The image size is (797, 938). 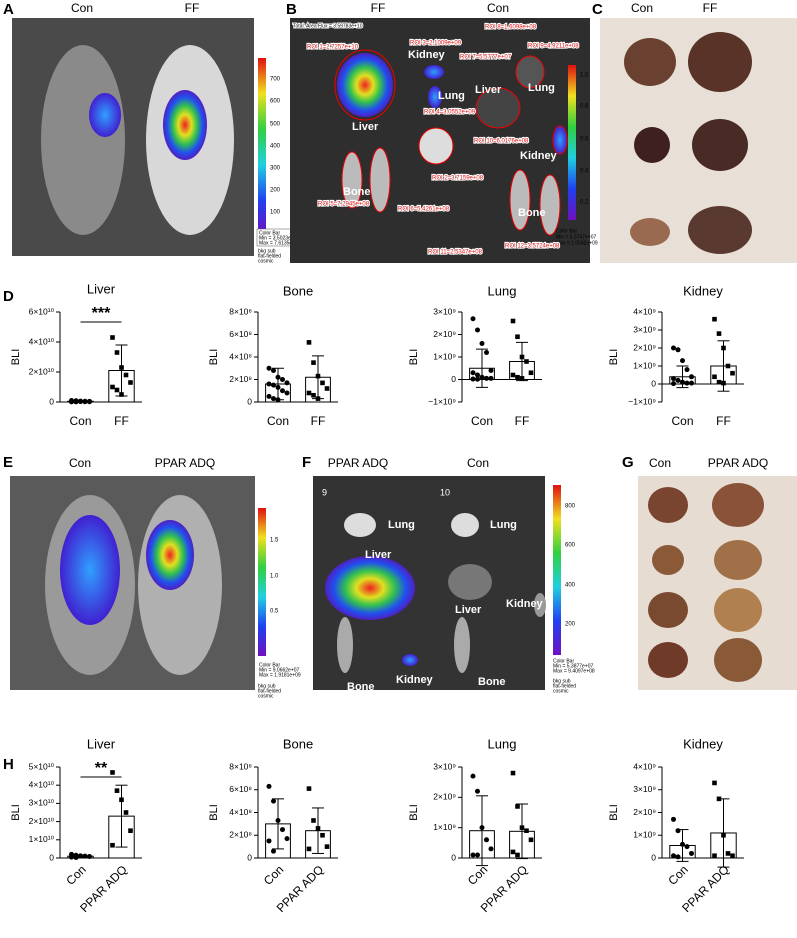 What do you see at coordinates (8, 764) in the screenshot?
I see `panel-letter: H` at bounding box center [8, 764].